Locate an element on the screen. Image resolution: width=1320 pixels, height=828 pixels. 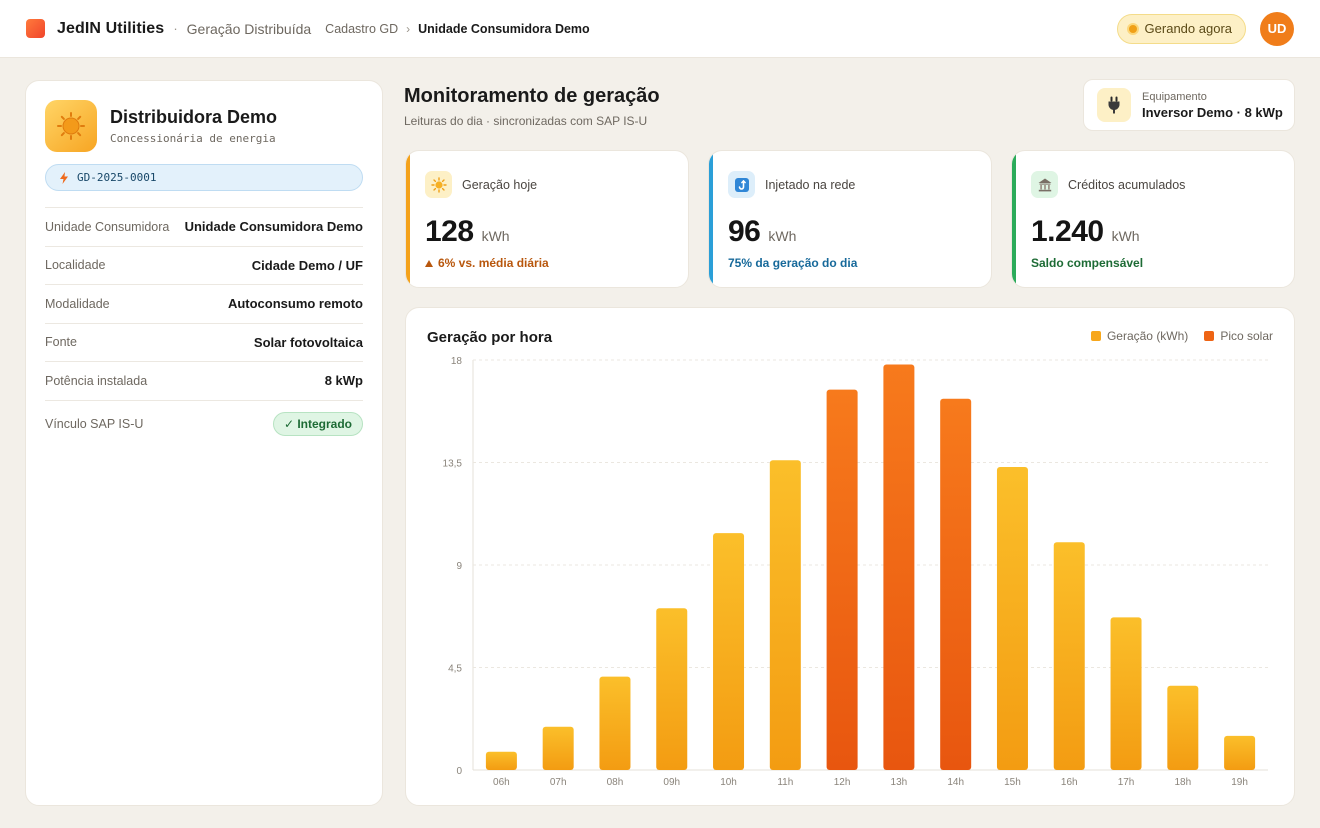
trend-up-icon is located at coordinates (429, 263).